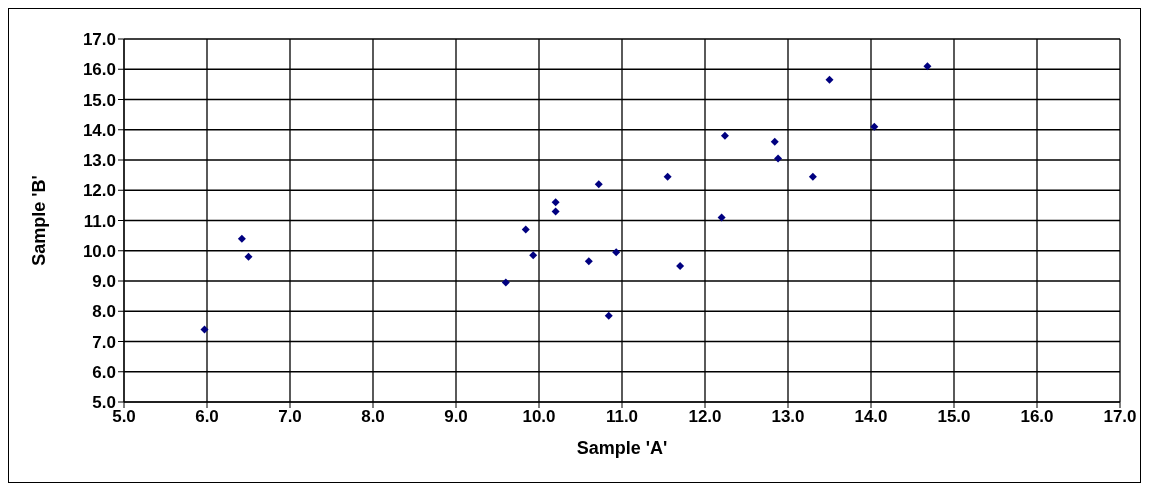  What do you see at coordinates (99, 221) in the screenshot?
I see `y-tick-label: 11.0` at bounding box center [99, 221].